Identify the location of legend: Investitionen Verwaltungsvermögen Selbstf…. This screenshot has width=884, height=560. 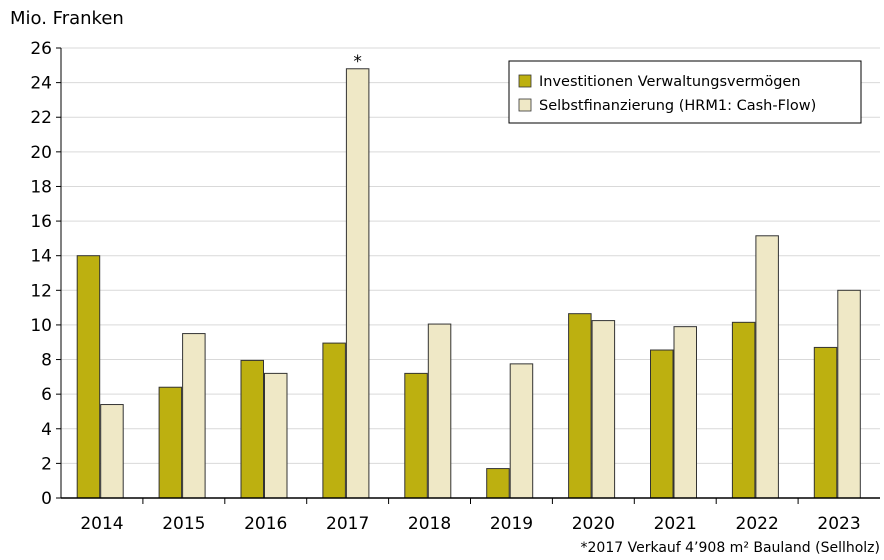
(685, 92).